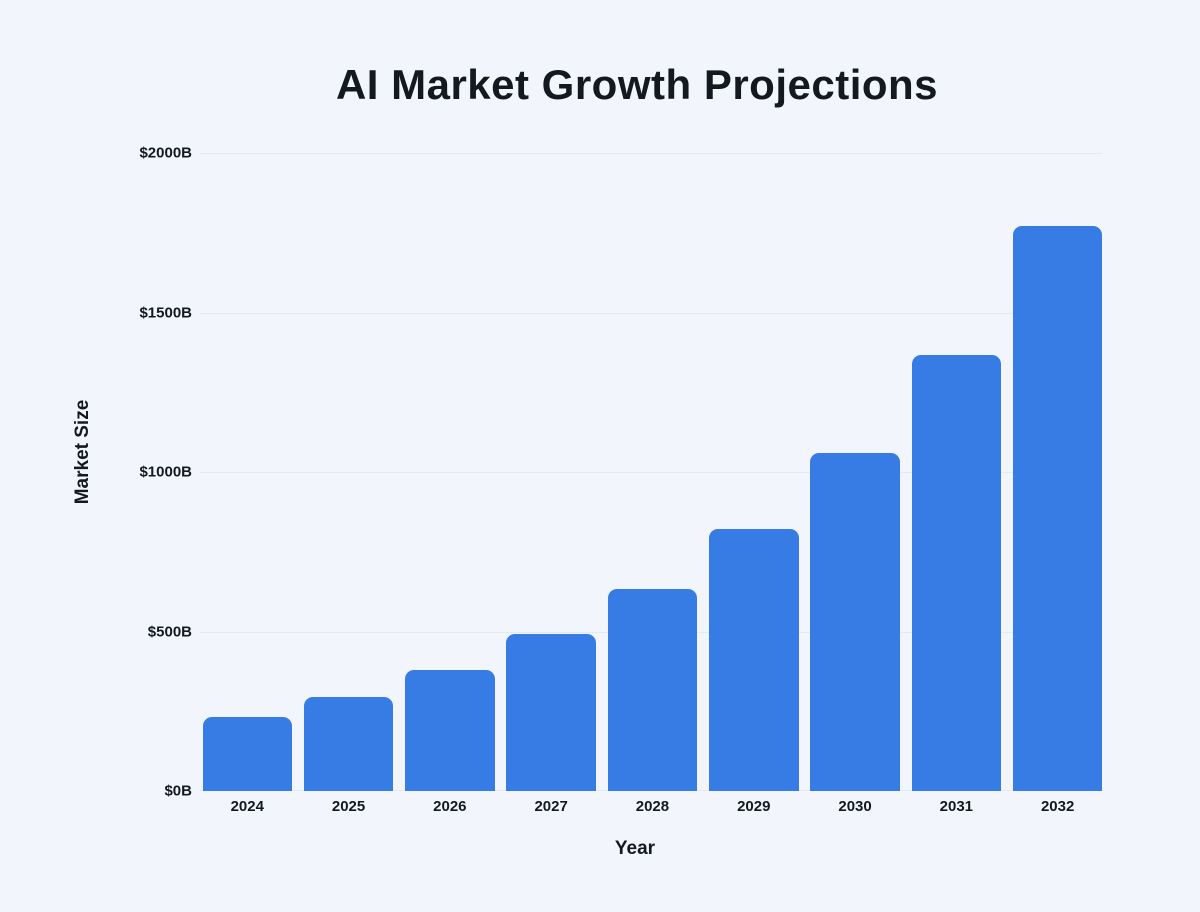 This screenshot has height=912, width=1200. Describe the element at coordinates (348, 744) in the screenshot. I see `bar-2025` at that location.